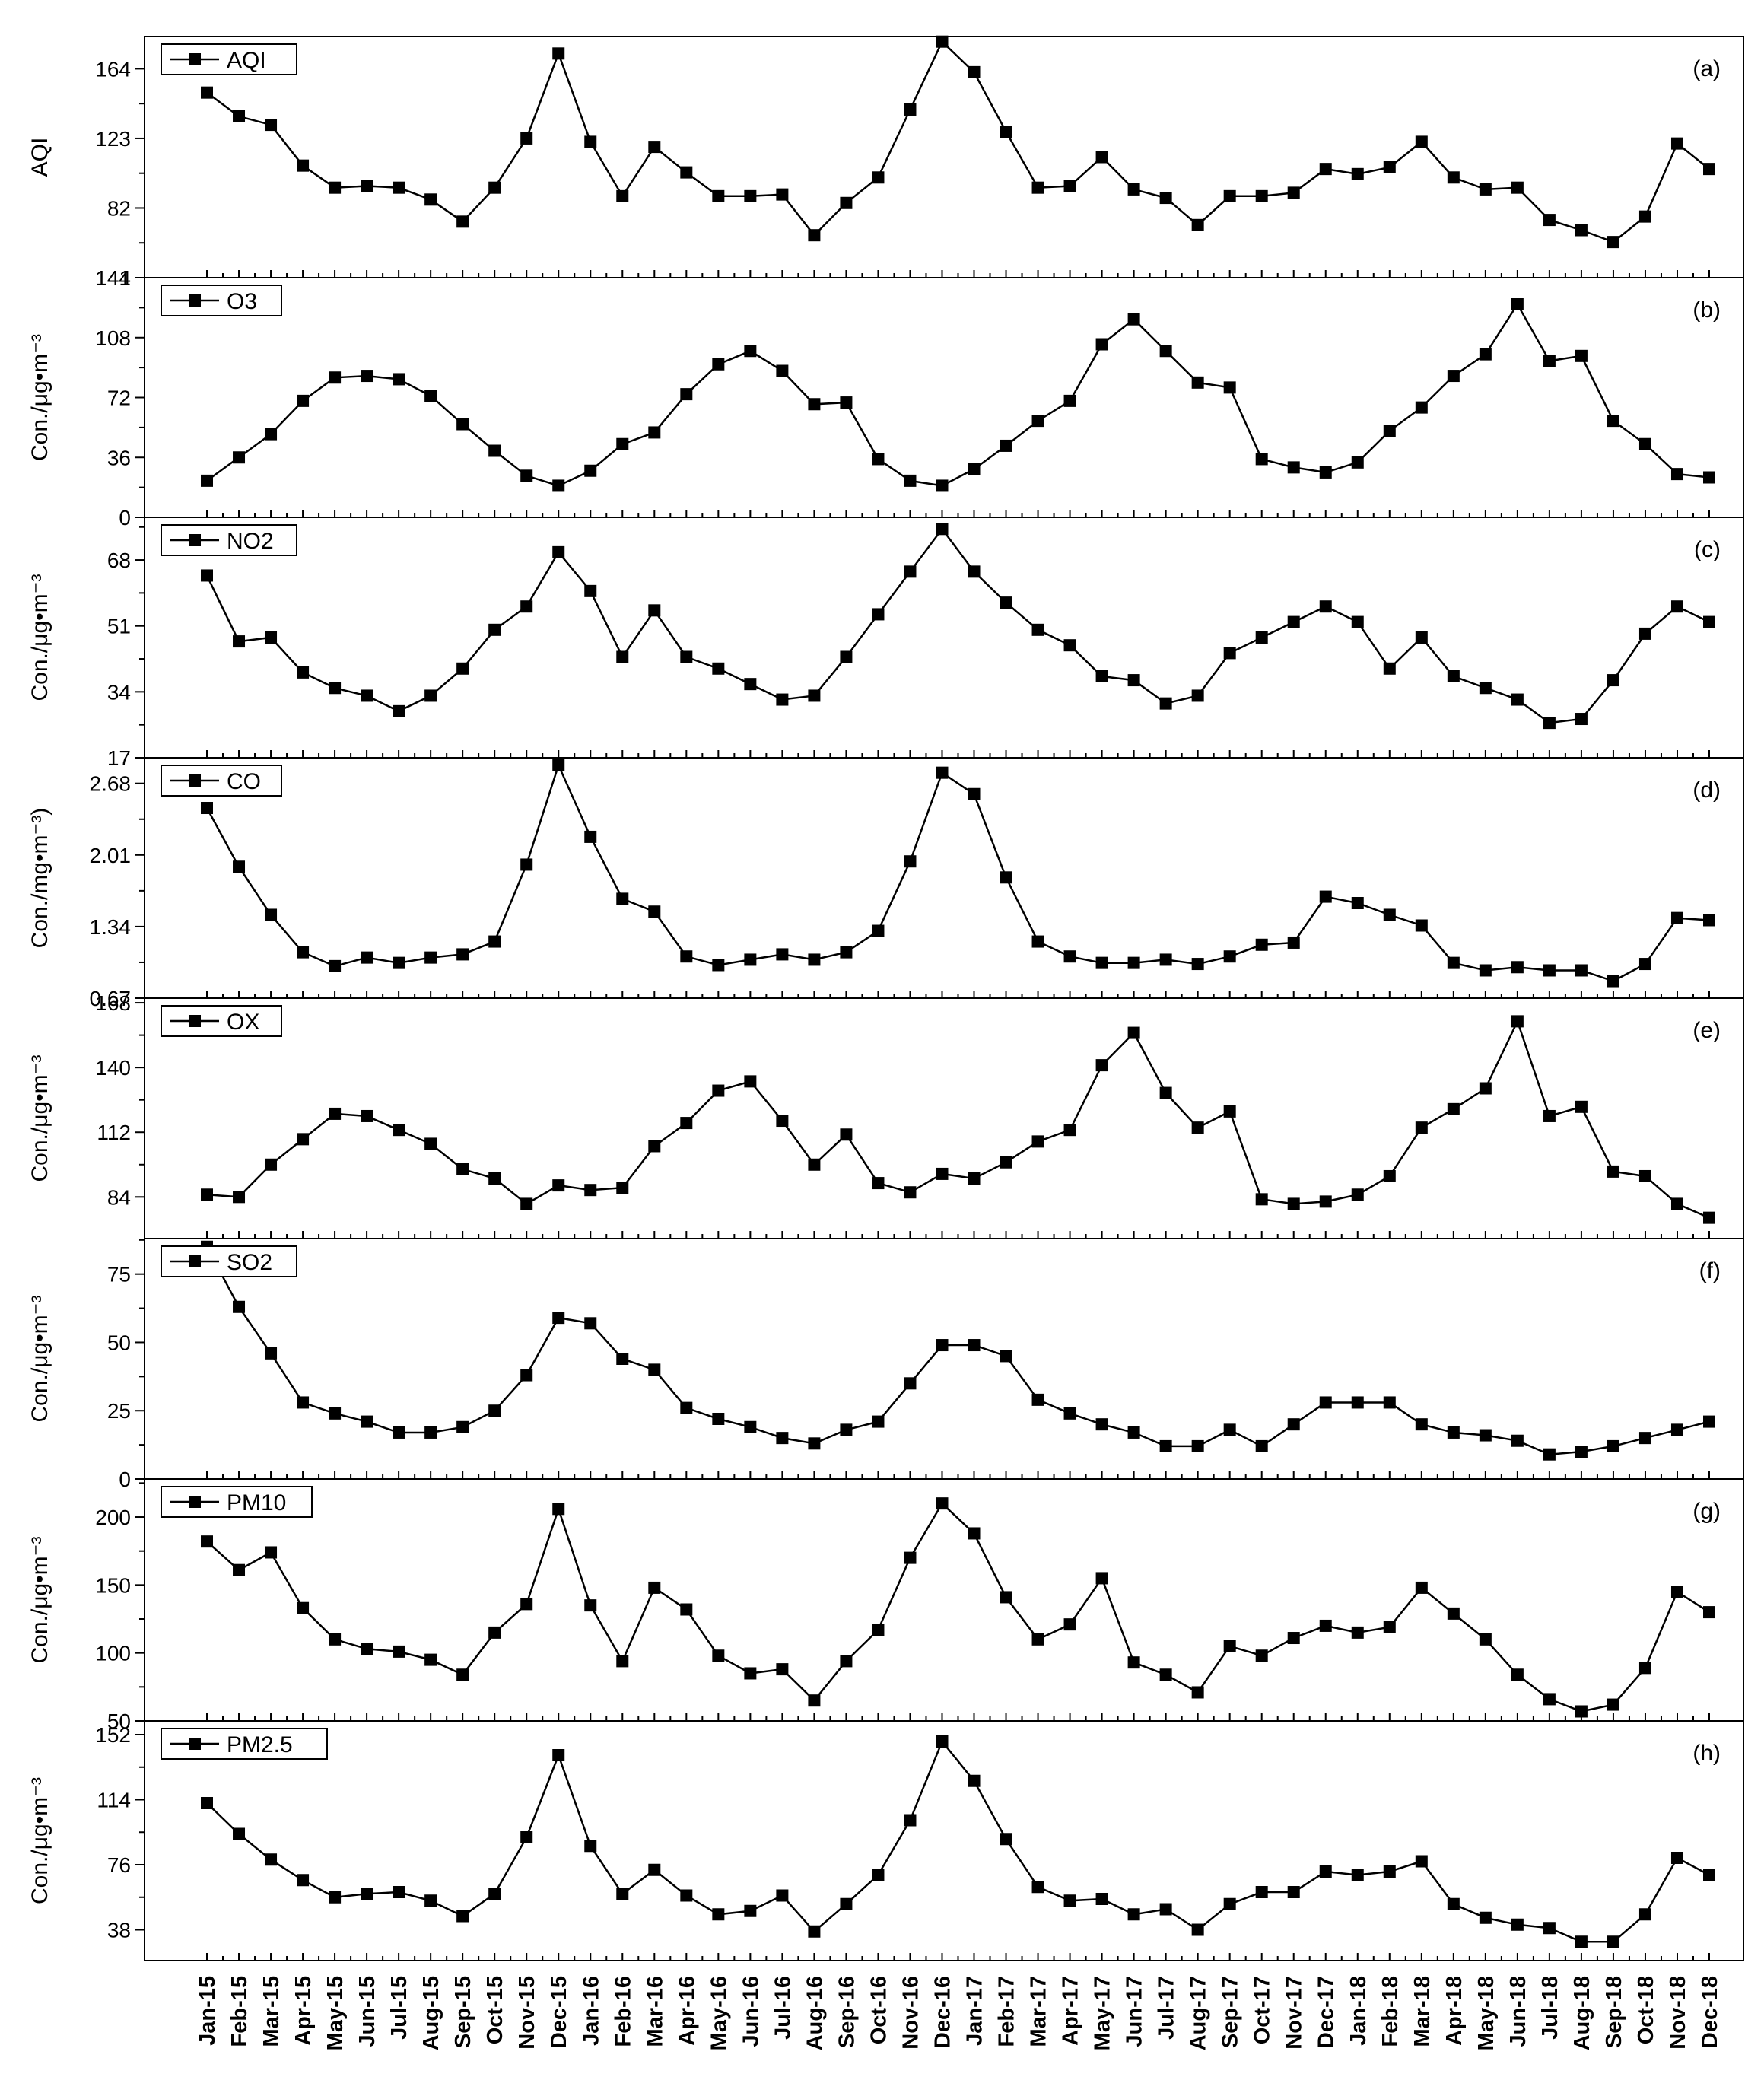 This screenshot has height=2096, width=1764. What do you see at coordinates (251, 541) in the screenshot?
I see `legend-label: NO2` at bounding box center [251, 541].